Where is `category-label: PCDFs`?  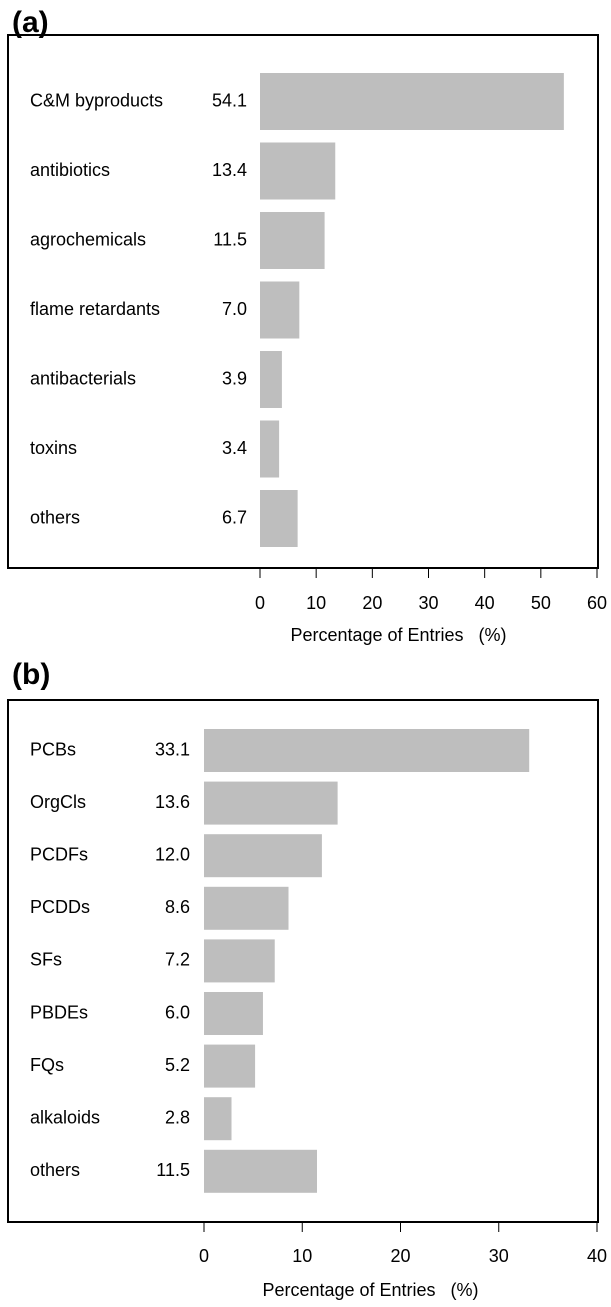 category-label: PCDFs is located at coordinates (59, 854).